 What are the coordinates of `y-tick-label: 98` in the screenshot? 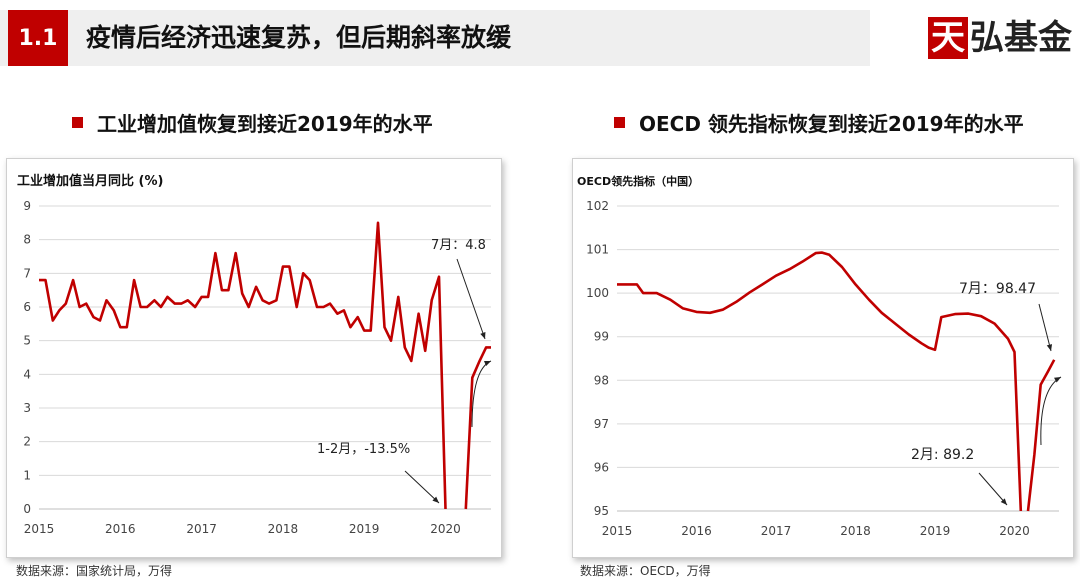 It's located at (601, 380).